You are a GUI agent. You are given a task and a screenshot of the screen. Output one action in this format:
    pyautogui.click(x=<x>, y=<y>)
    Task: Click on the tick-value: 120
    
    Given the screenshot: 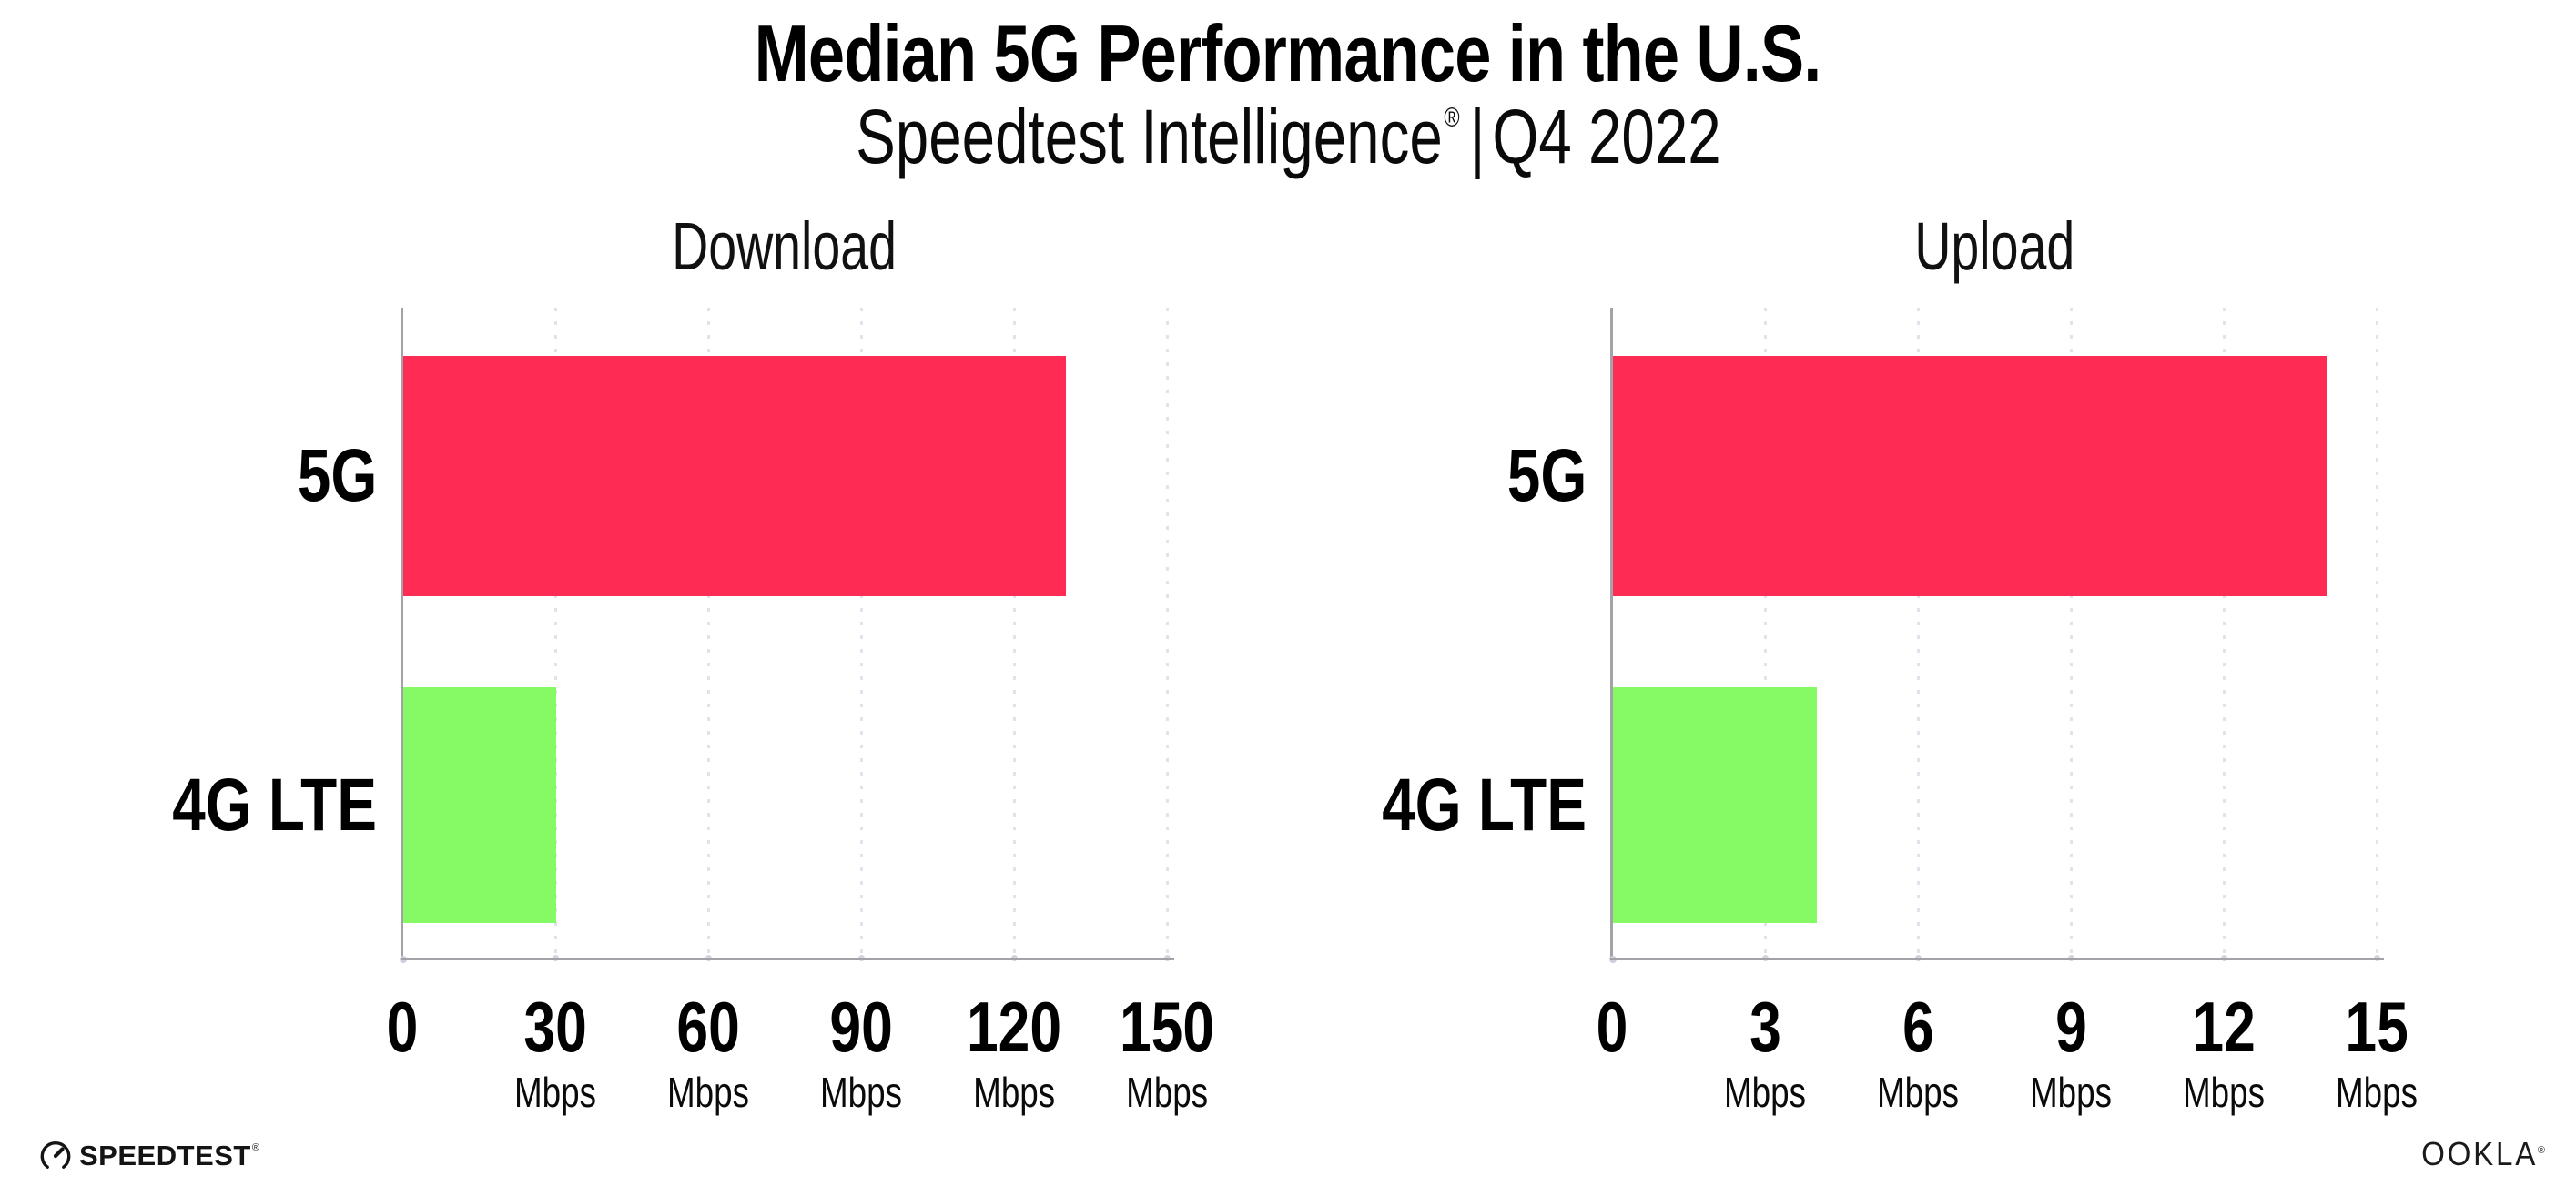 What is the action you would take?
    pyautogui.click(x=1014, y=1027)
    